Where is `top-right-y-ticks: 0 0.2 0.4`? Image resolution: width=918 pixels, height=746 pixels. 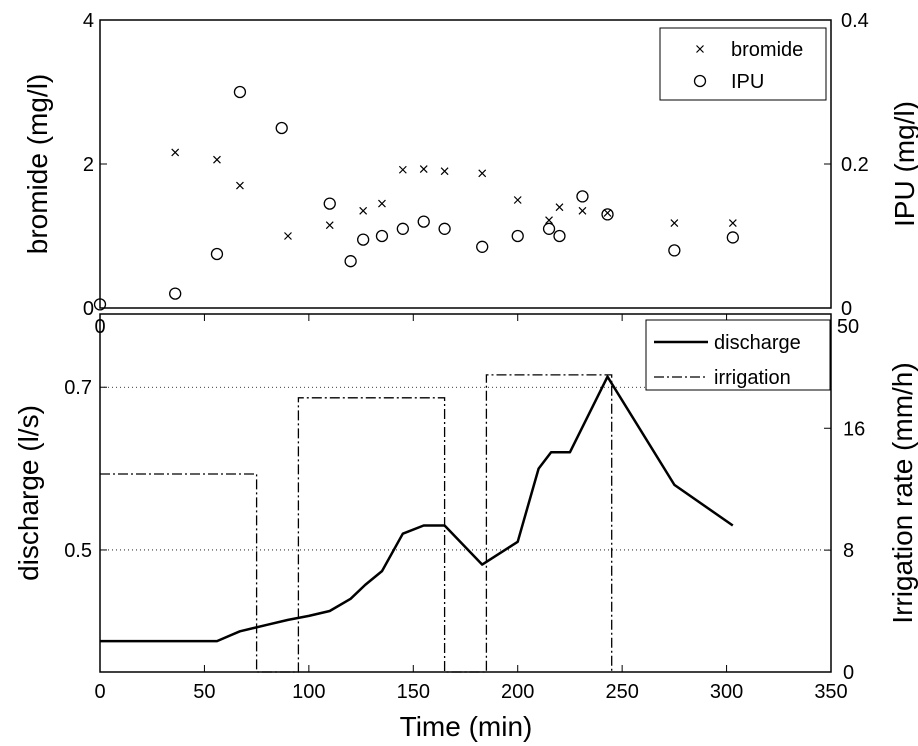
top-right-y-ticks: 0 0.2 0.4 is located at coordinates (846, 165).